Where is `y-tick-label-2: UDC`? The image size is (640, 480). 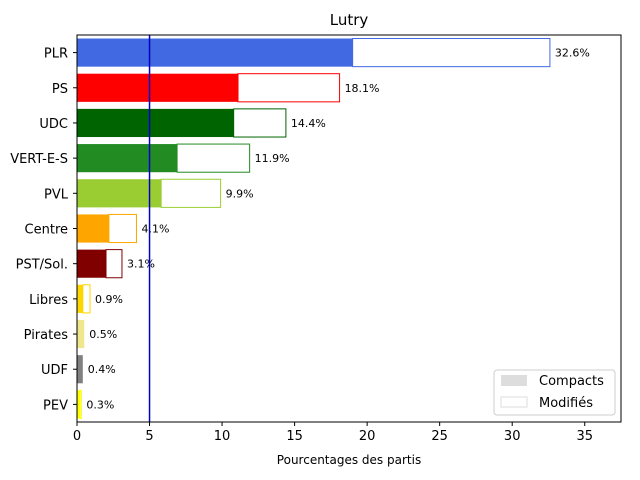
y-tick-label-2: UDC is located at coordinates (53, 124).